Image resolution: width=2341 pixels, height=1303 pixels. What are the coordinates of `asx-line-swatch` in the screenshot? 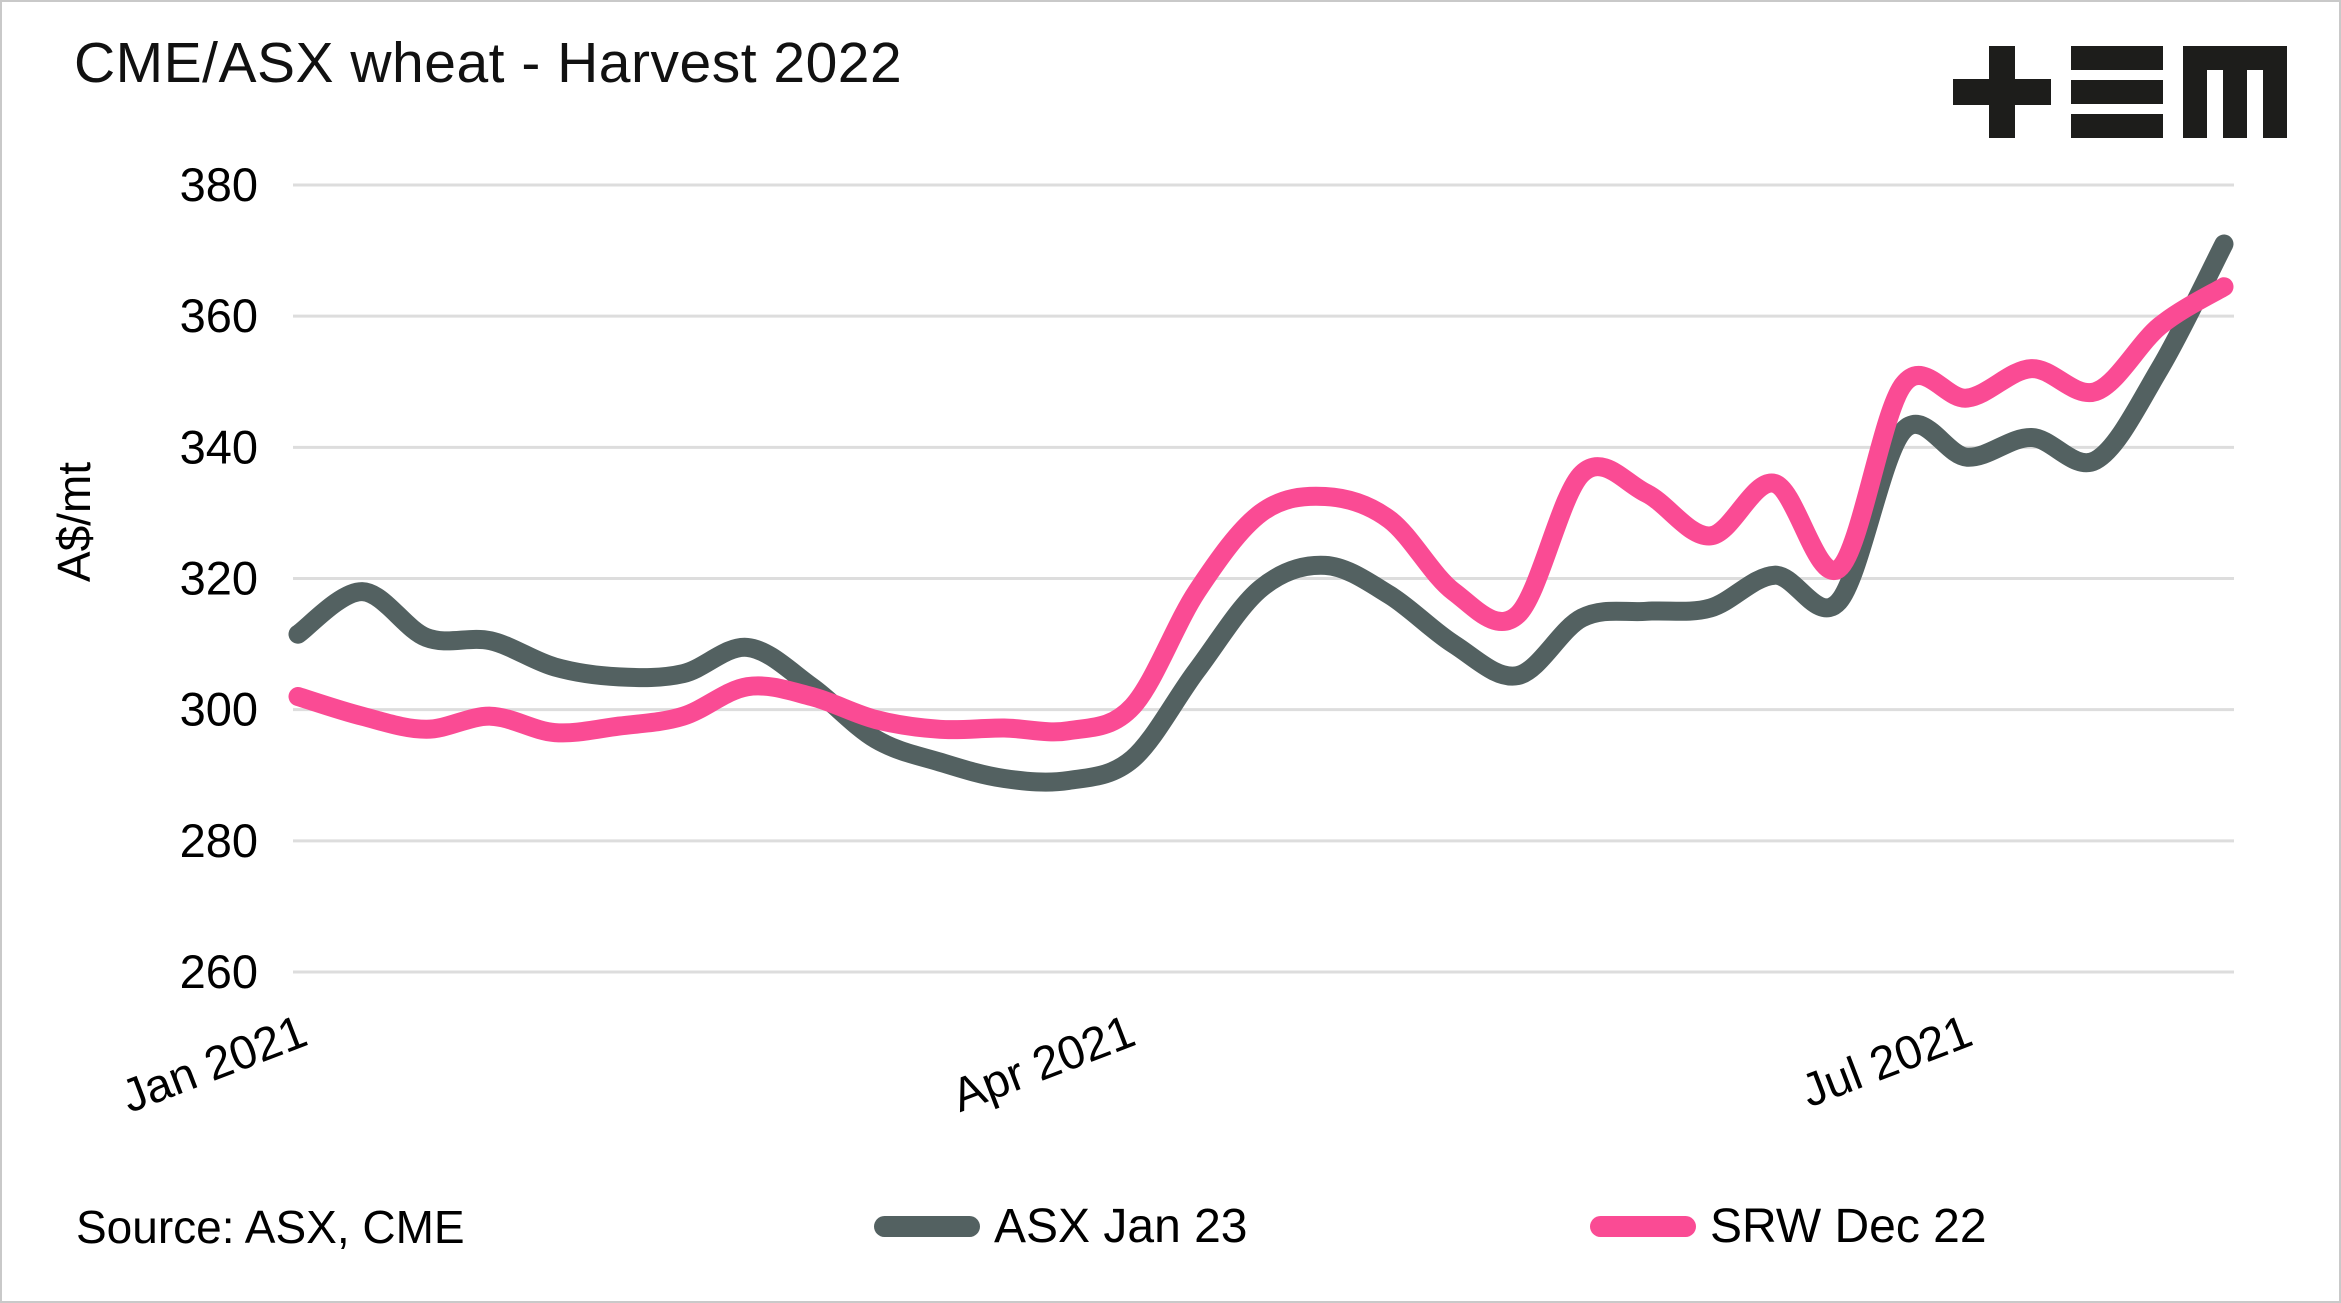 It's located at (927, 1226).